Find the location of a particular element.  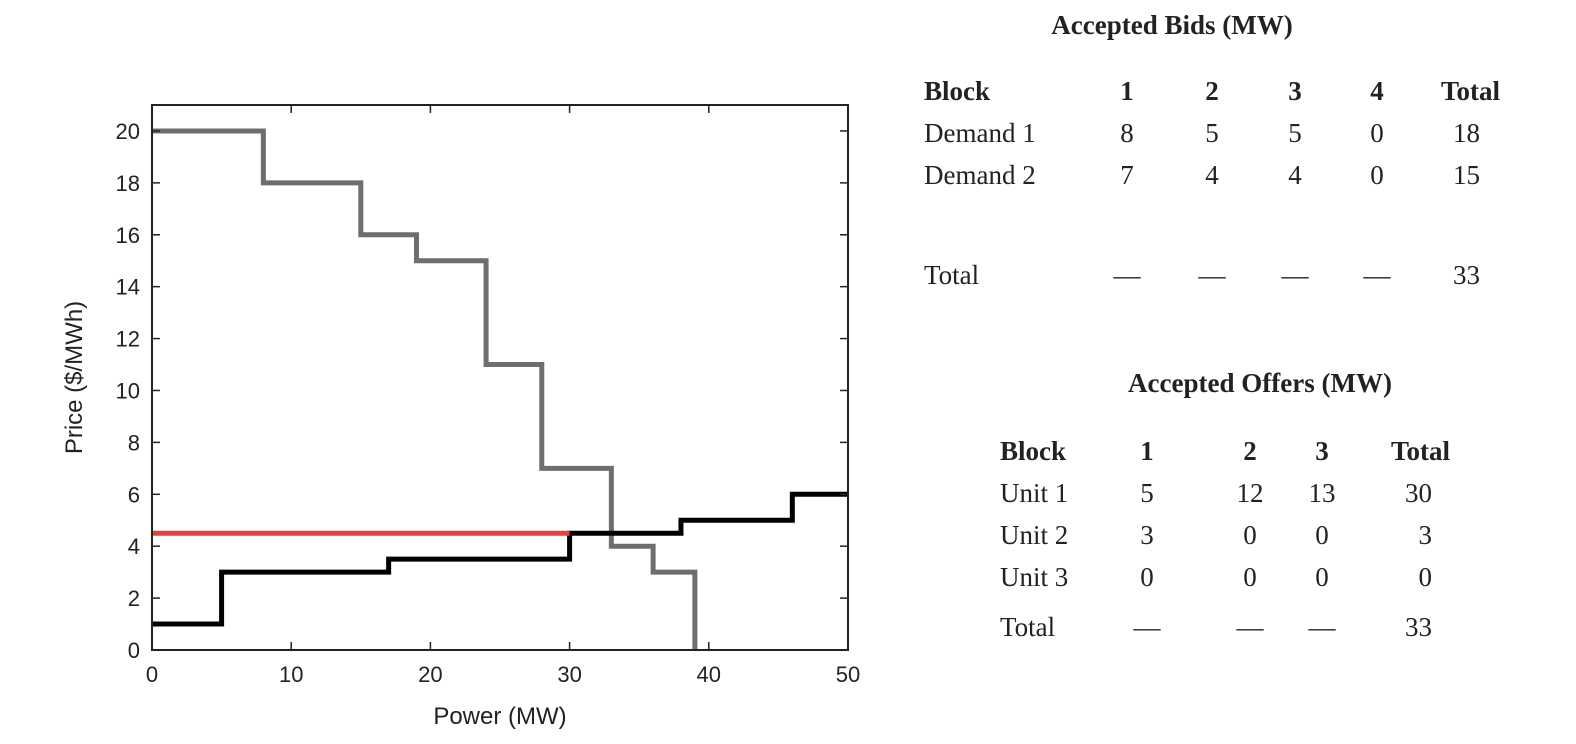

y-tick-label: 12 is located at coordinates (128, 339).